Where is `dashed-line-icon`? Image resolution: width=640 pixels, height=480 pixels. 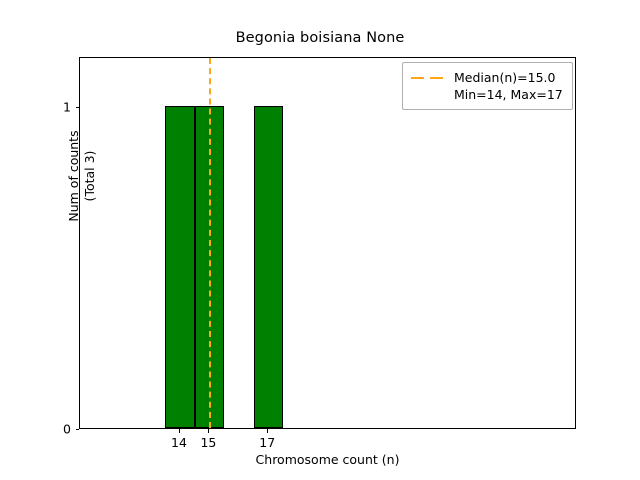 dashed-line-icon is located at coordinates (428, 78).